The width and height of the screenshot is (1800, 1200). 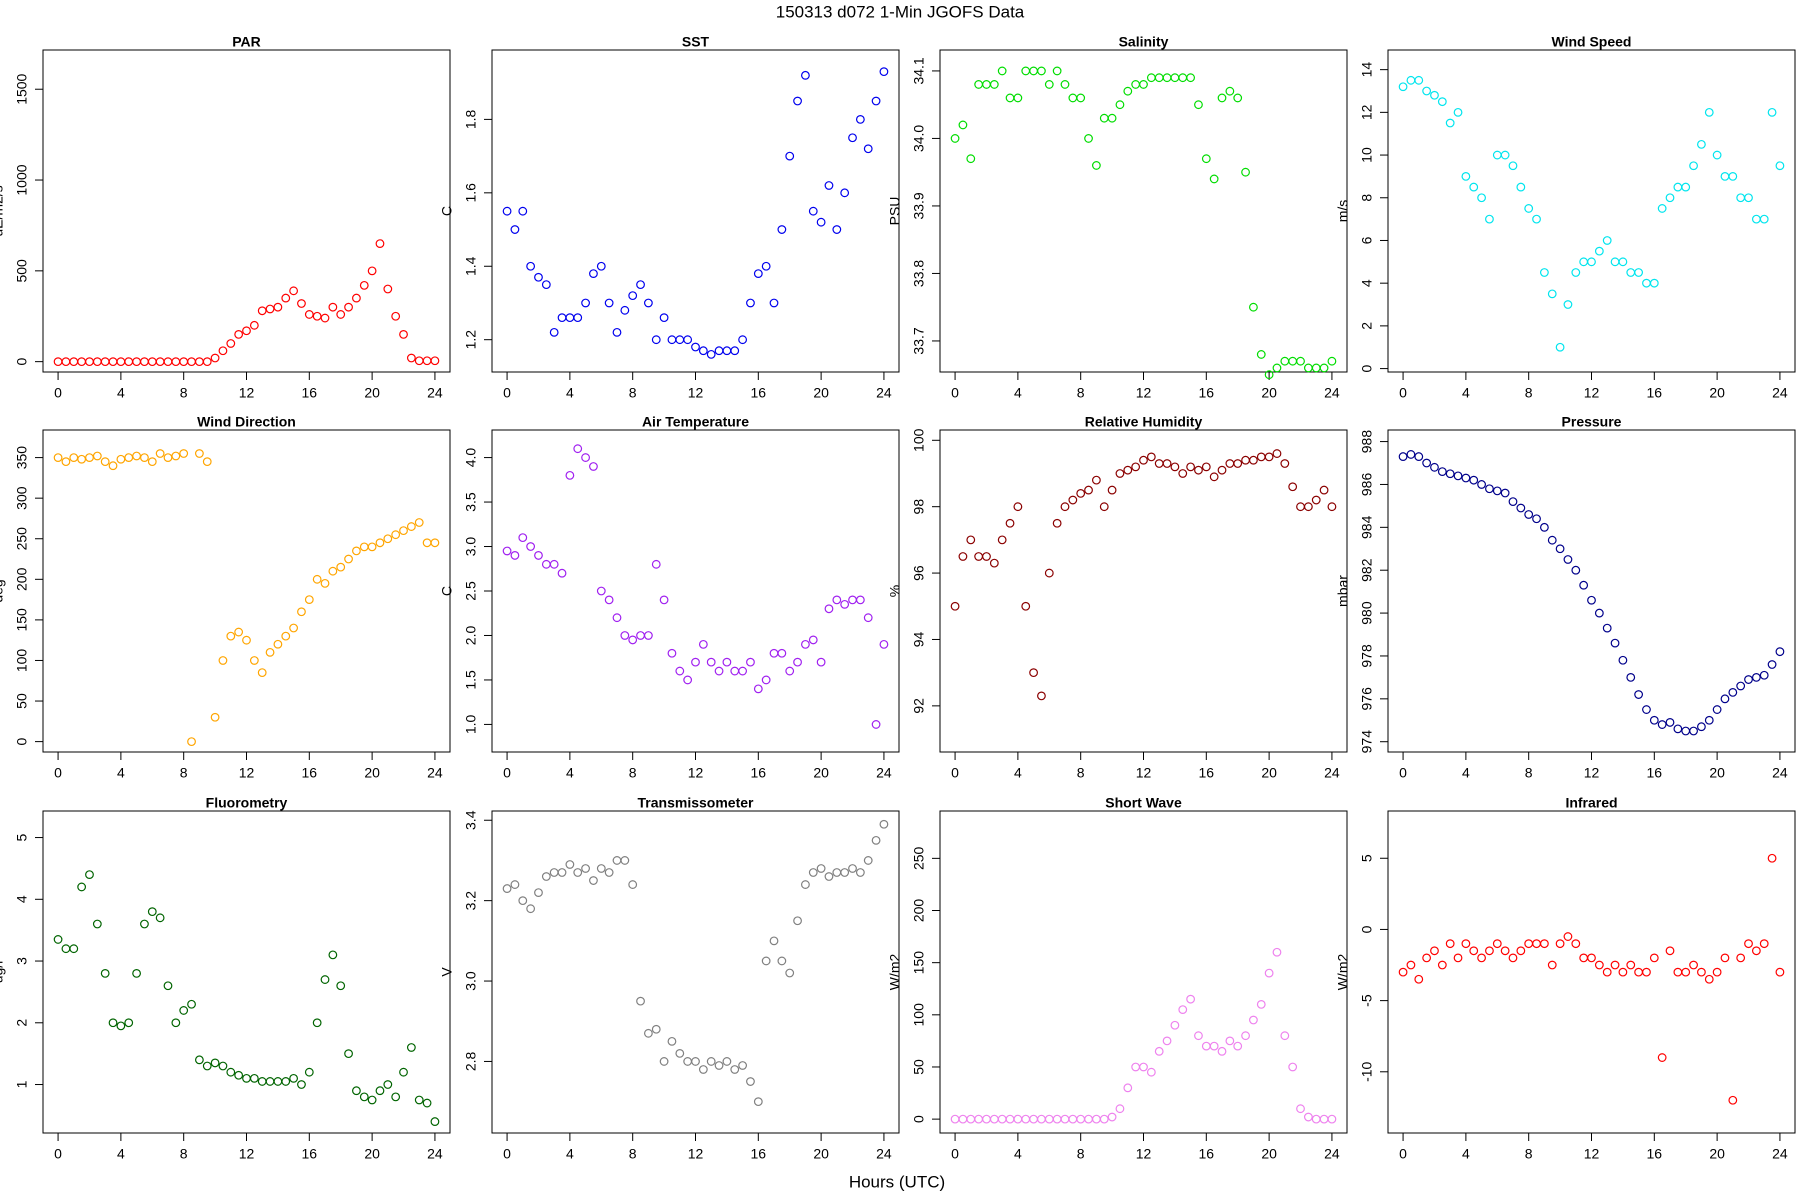 I want to click on y-axis-label: mbar, so click(x=1343, y=591).